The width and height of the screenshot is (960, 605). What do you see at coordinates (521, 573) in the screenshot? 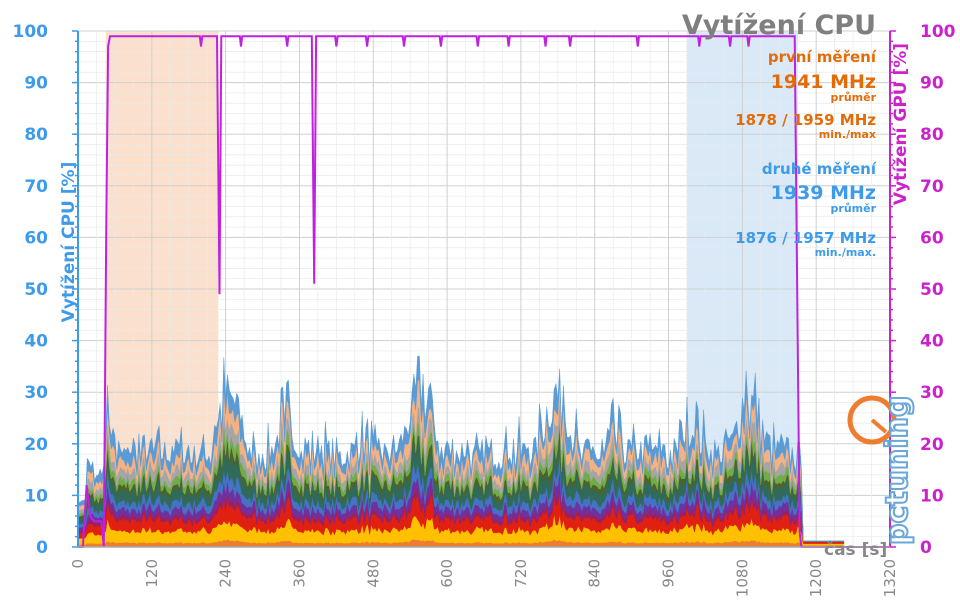
I see `x-tick-label: 720` at bounding box center [521, 573].